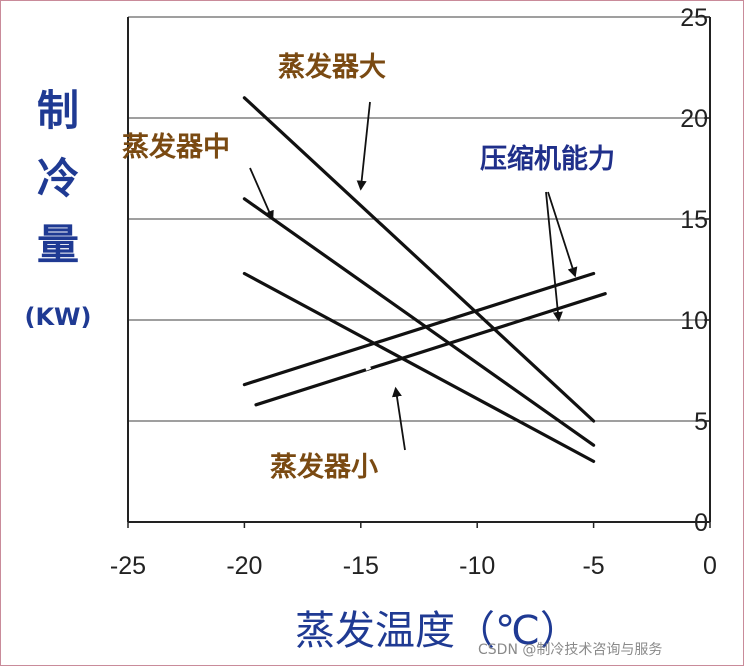 The image size is (744, 666). I want to click on y-tick-label-3: 15, so click(694, 220).